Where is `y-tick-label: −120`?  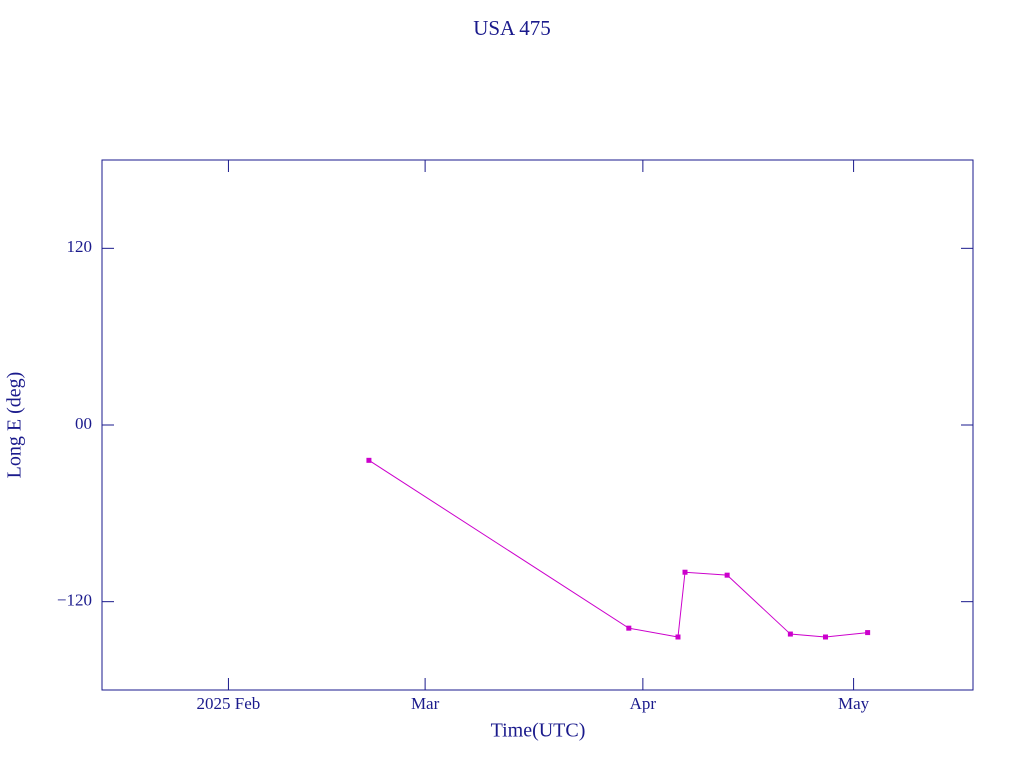
y-tick-label: −120 is located at coordinates (74, 600).